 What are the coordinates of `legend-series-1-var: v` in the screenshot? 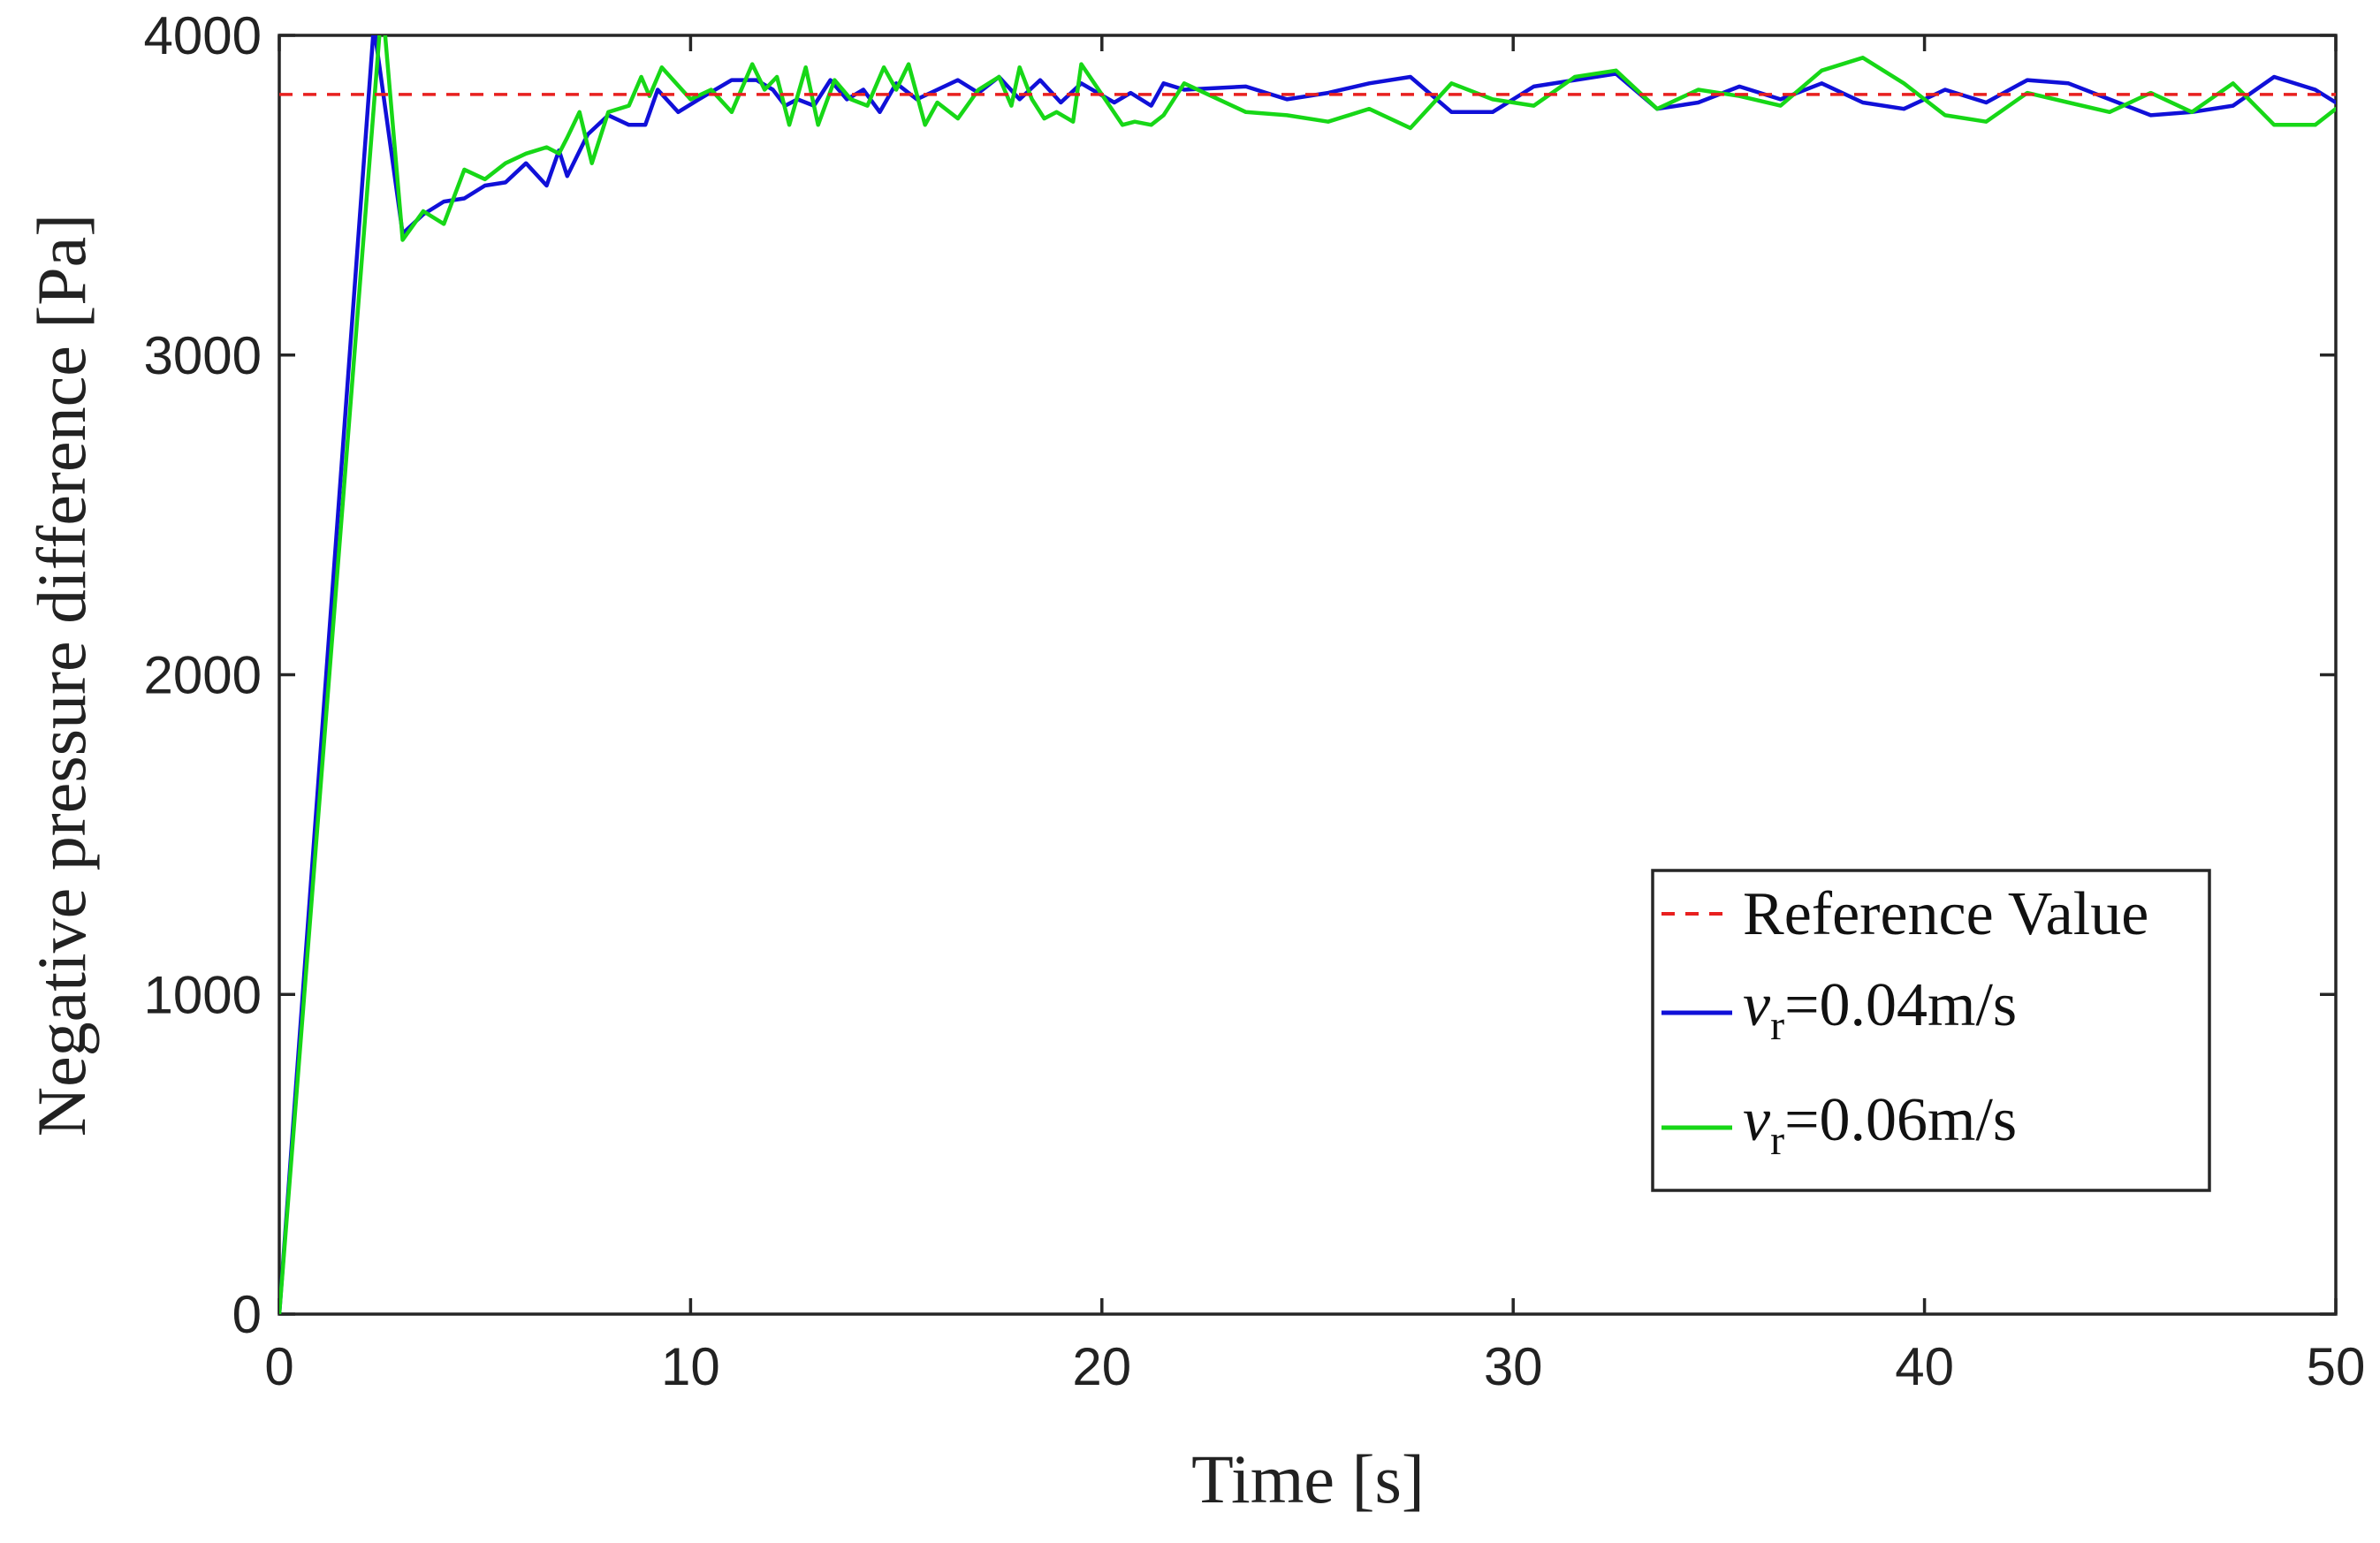 It's located at (1757, 1005).